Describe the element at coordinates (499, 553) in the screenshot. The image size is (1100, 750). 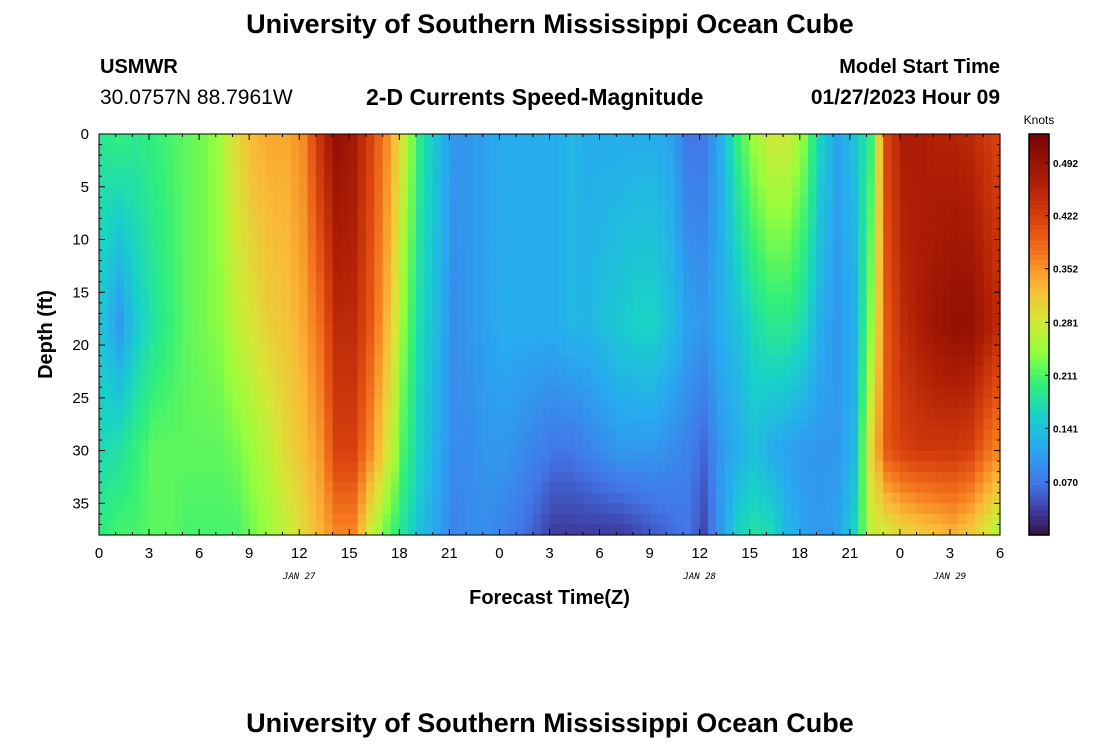
I see `x-tick-label: 0` at that location.